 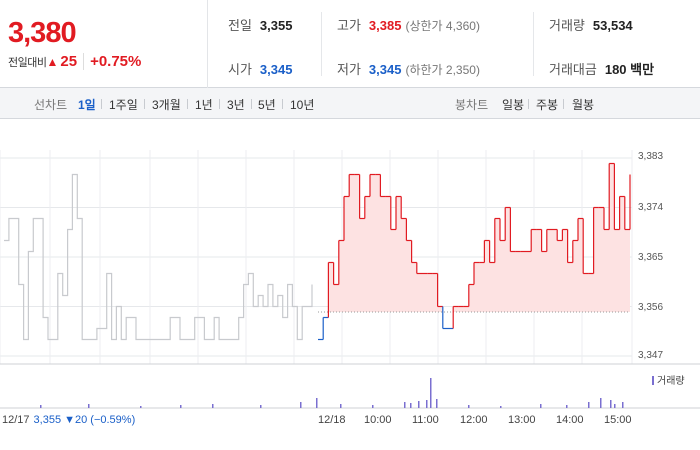 I want to click on tab-daily: 일봉, so click(x=513, y=105).